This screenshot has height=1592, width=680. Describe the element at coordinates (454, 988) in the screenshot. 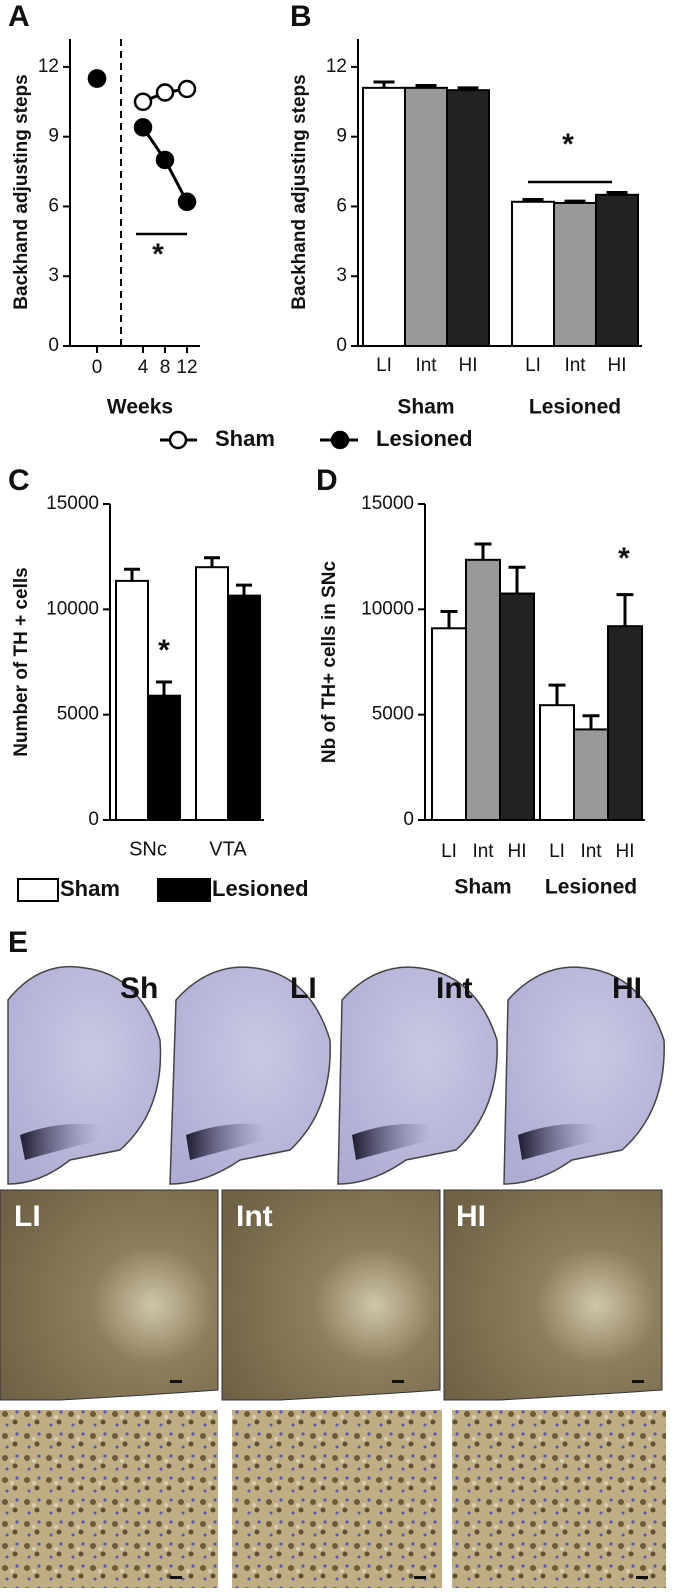

I see `image-label: Int` at that location.